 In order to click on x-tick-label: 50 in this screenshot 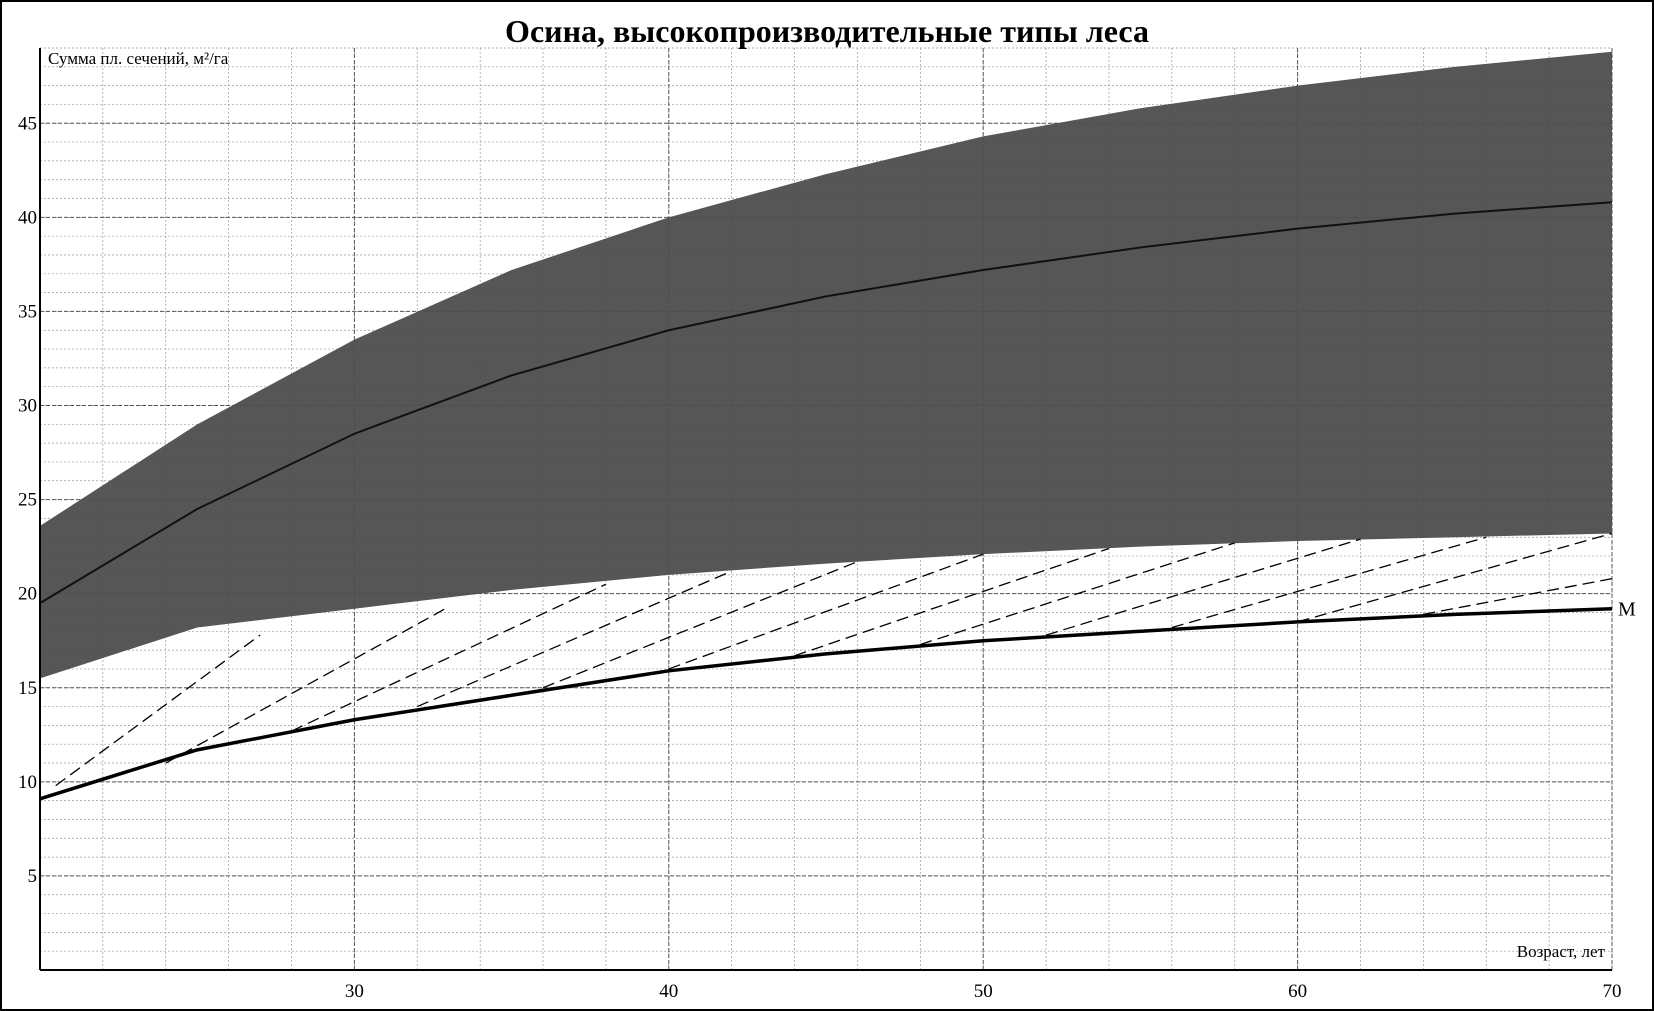, I will do `click(983, 991)`.